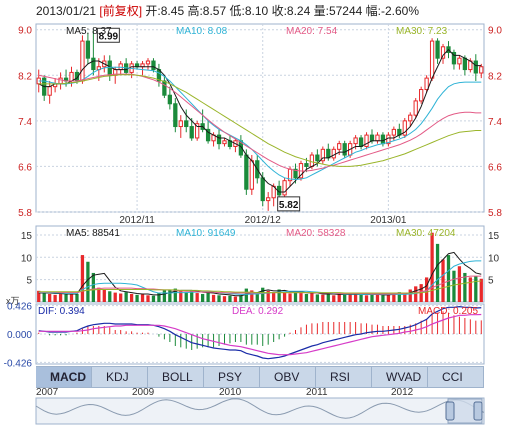  Describe the element at coordinates (89, 31) in the screenshot. I see `price-legend-ma5: MA5: 8.37` at that location.